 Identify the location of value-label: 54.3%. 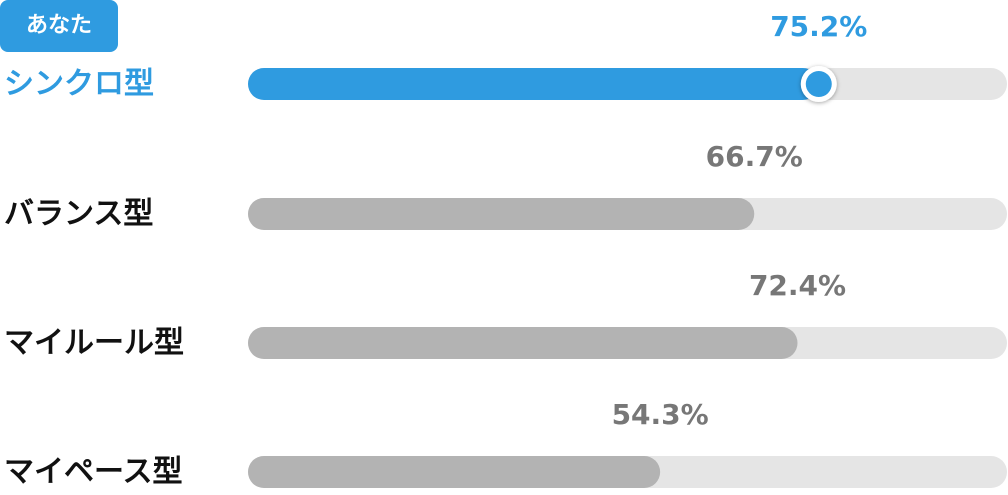
(660, 414).